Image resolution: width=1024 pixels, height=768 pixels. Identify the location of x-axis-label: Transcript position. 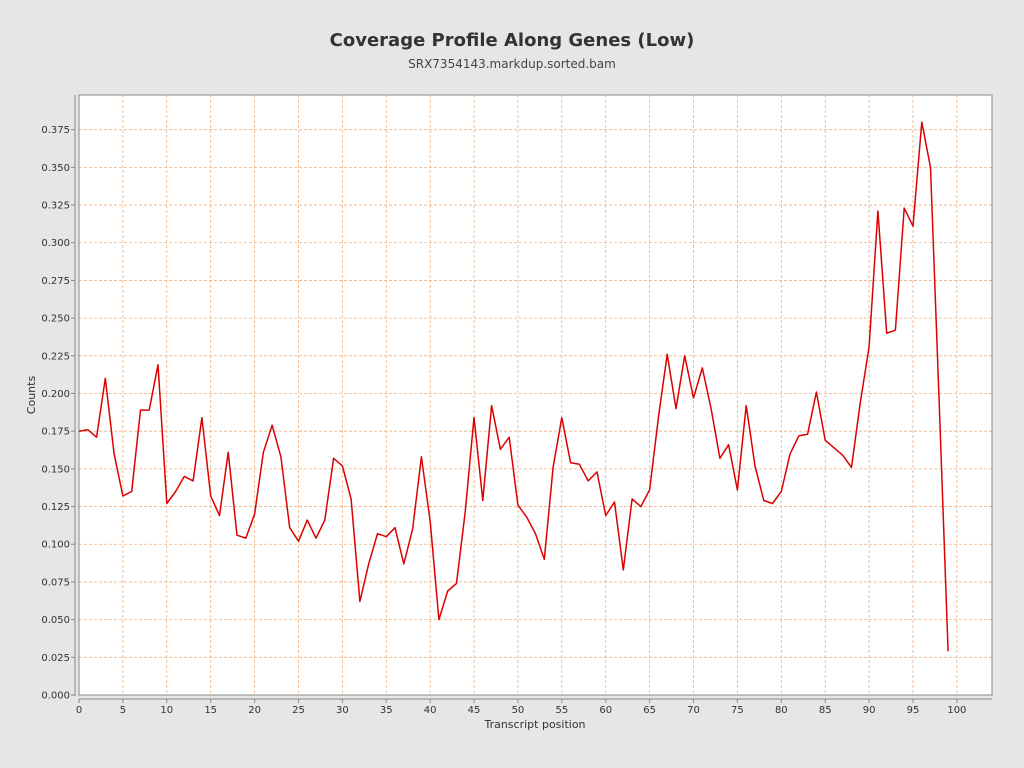
(534, 724).